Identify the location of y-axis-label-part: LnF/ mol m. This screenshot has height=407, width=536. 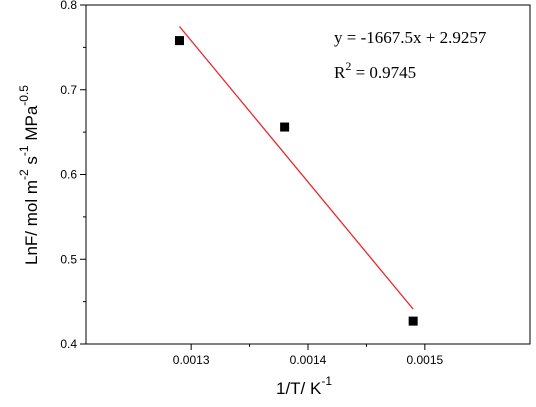
(31, 222).